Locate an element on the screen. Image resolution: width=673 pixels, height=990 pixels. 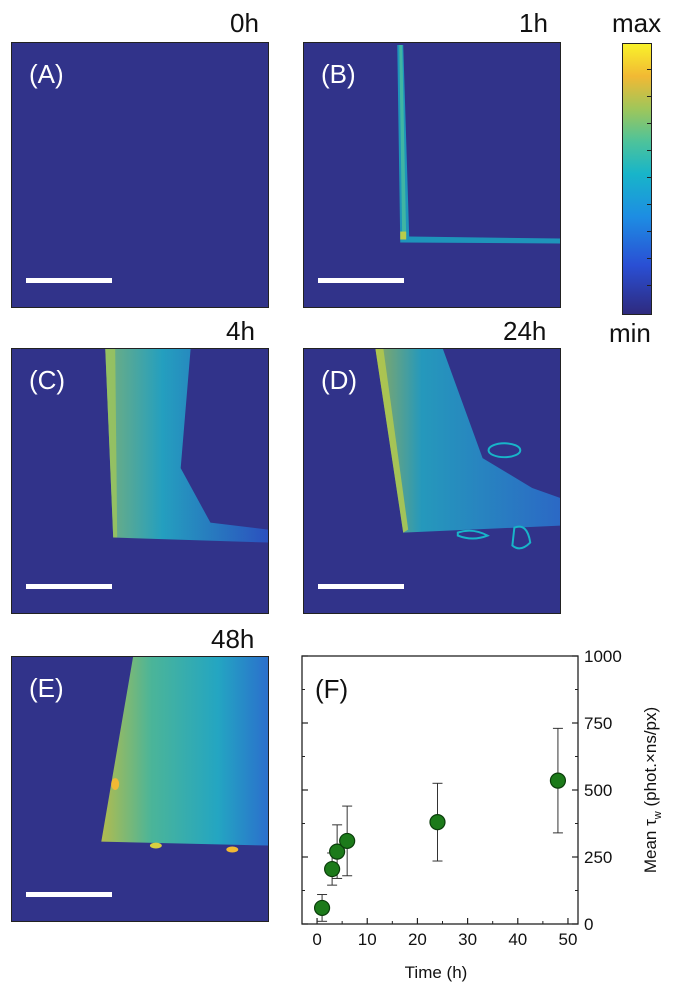
y-axis: 0 250 500 750 1000 is located at coordinates (462, 790).